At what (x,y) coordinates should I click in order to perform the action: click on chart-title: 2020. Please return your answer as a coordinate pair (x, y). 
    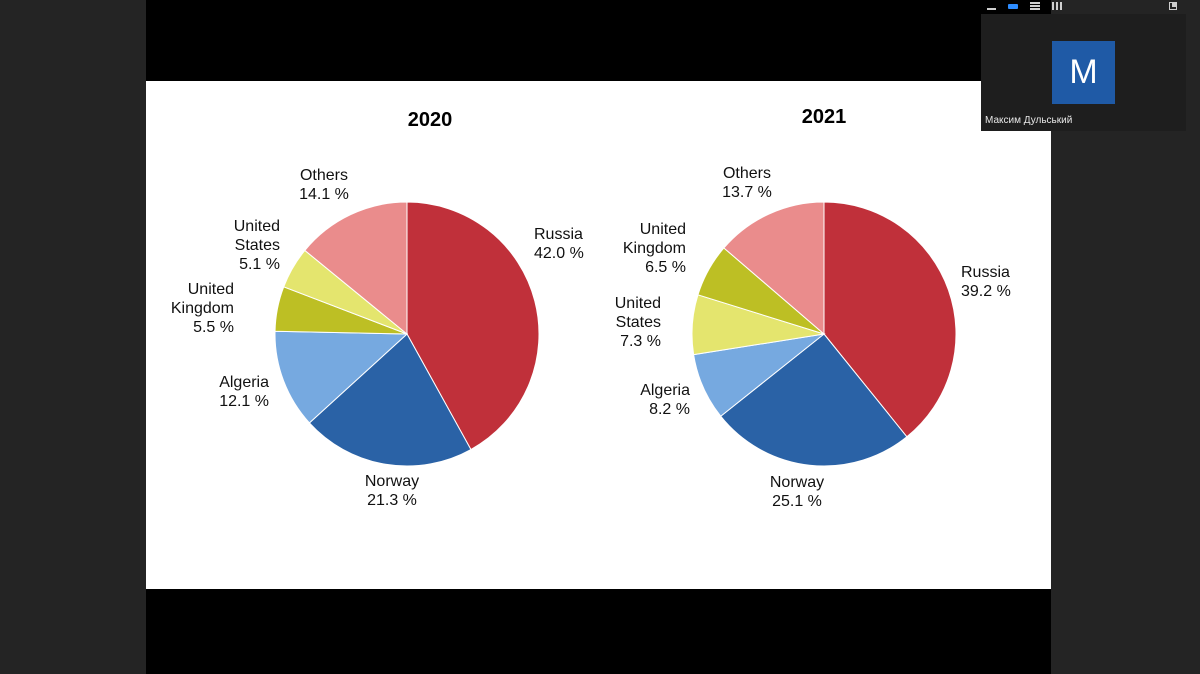
    Looking at the image, I should click on (430, 120).